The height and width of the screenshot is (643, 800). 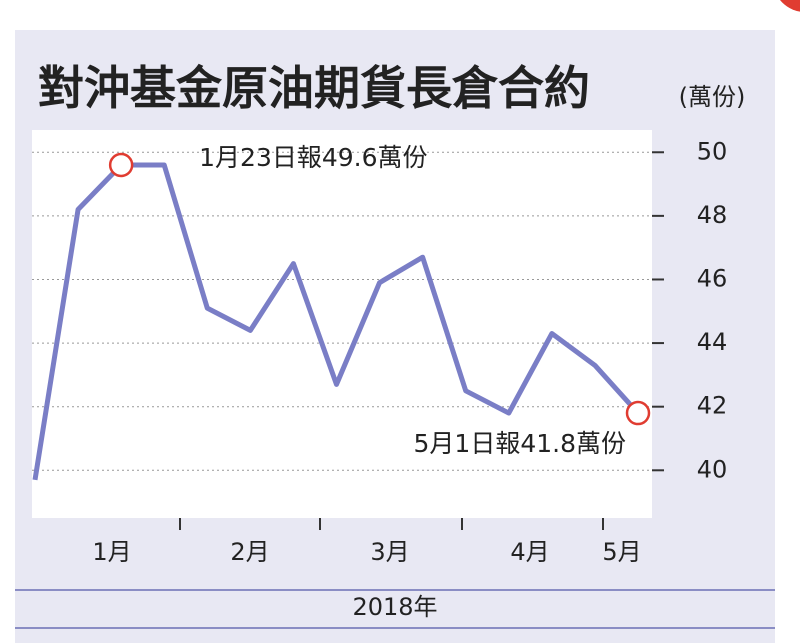 What do you see at coordinates (391, 524) in the screenshot?
I see `month-separators` at bounding box center [391, 524].